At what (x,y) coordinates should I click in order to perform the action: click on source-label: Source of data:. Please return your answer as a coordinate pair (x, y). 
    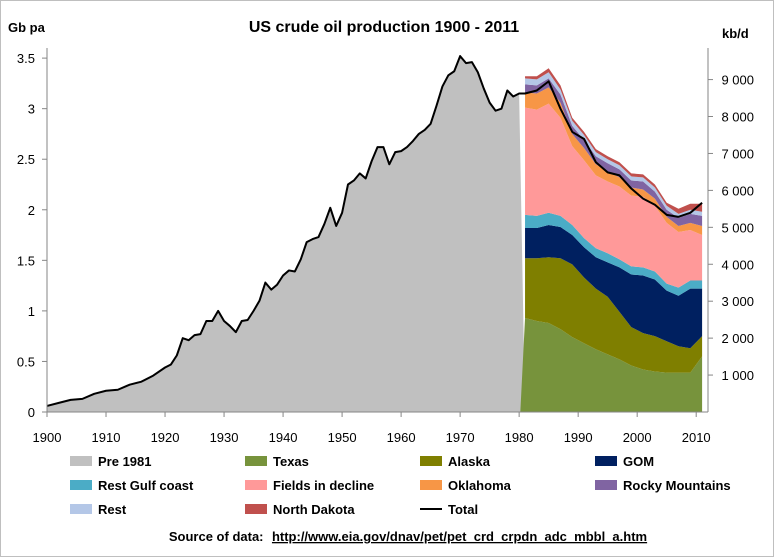
    Looking at the image, I should click on (216, 536).